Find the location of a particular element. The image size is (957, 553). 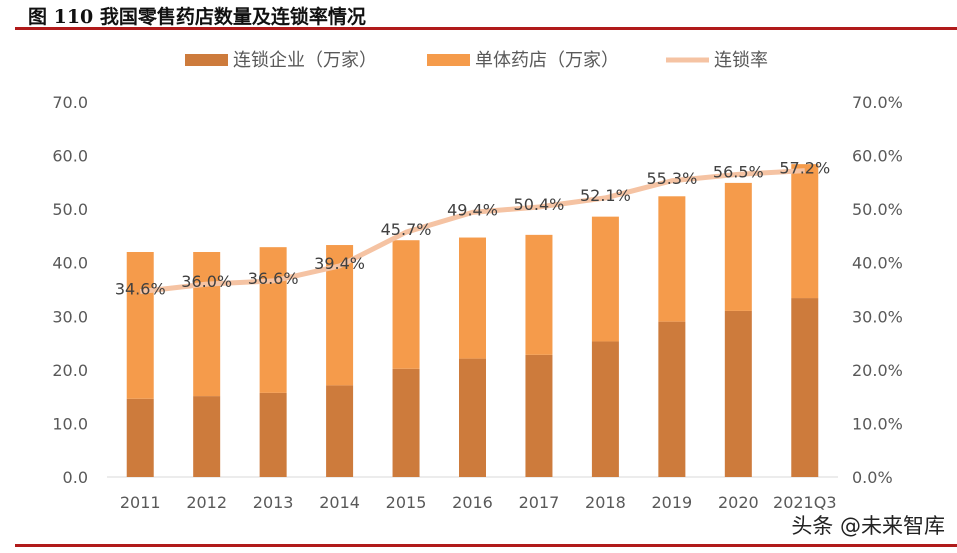

data-label: 49.4% is located at coordinates (472, 209).